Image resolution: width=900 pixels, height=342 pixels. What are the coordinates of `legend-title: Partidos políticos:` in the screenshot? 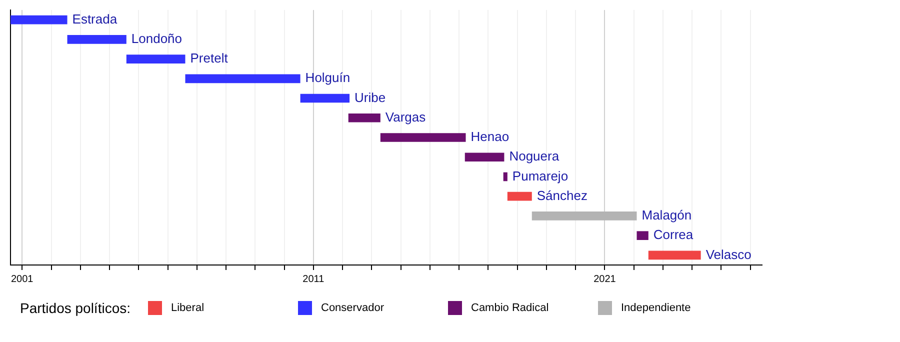 It's located at (76, 308).